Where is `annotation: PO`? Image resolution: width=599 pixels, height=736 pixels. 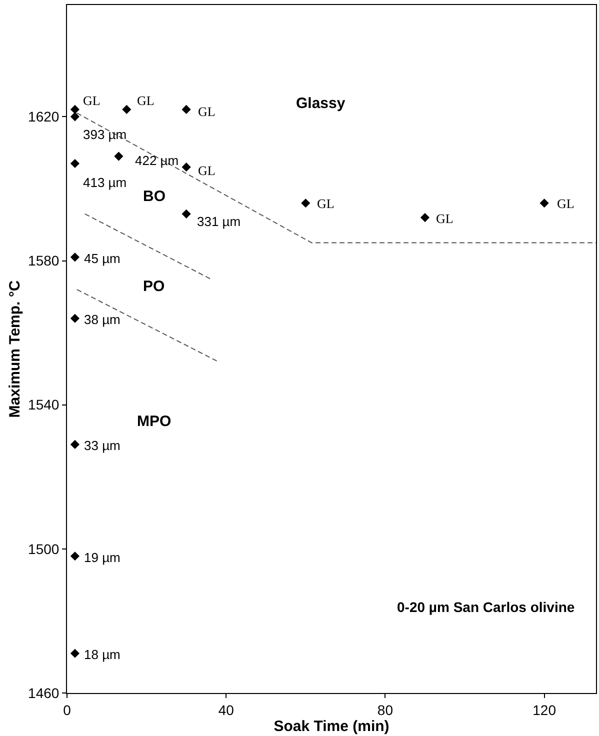 annotation: PO is located at coordinates (154, 286).